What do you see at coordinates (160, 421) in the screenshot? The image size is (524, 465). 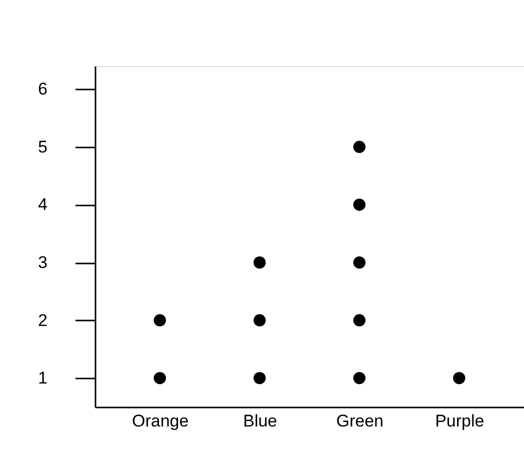 I see `x-tick-label: Orange` at bounding box center [160, 421].